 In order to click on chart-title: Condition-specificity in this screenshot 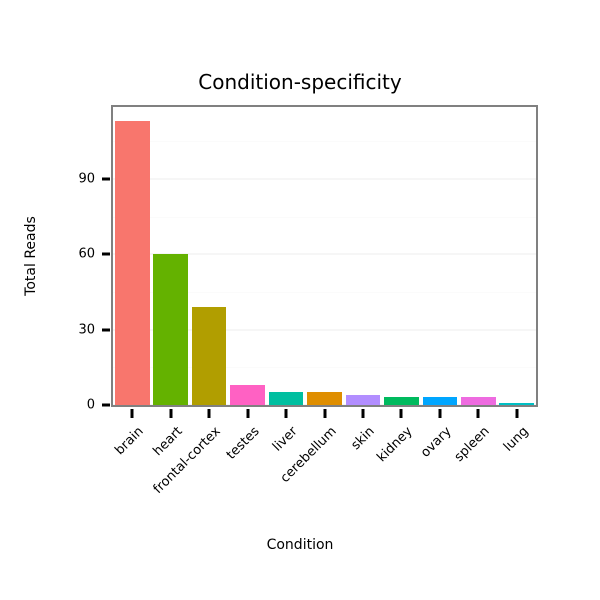, I will do `click(300, 82)`.